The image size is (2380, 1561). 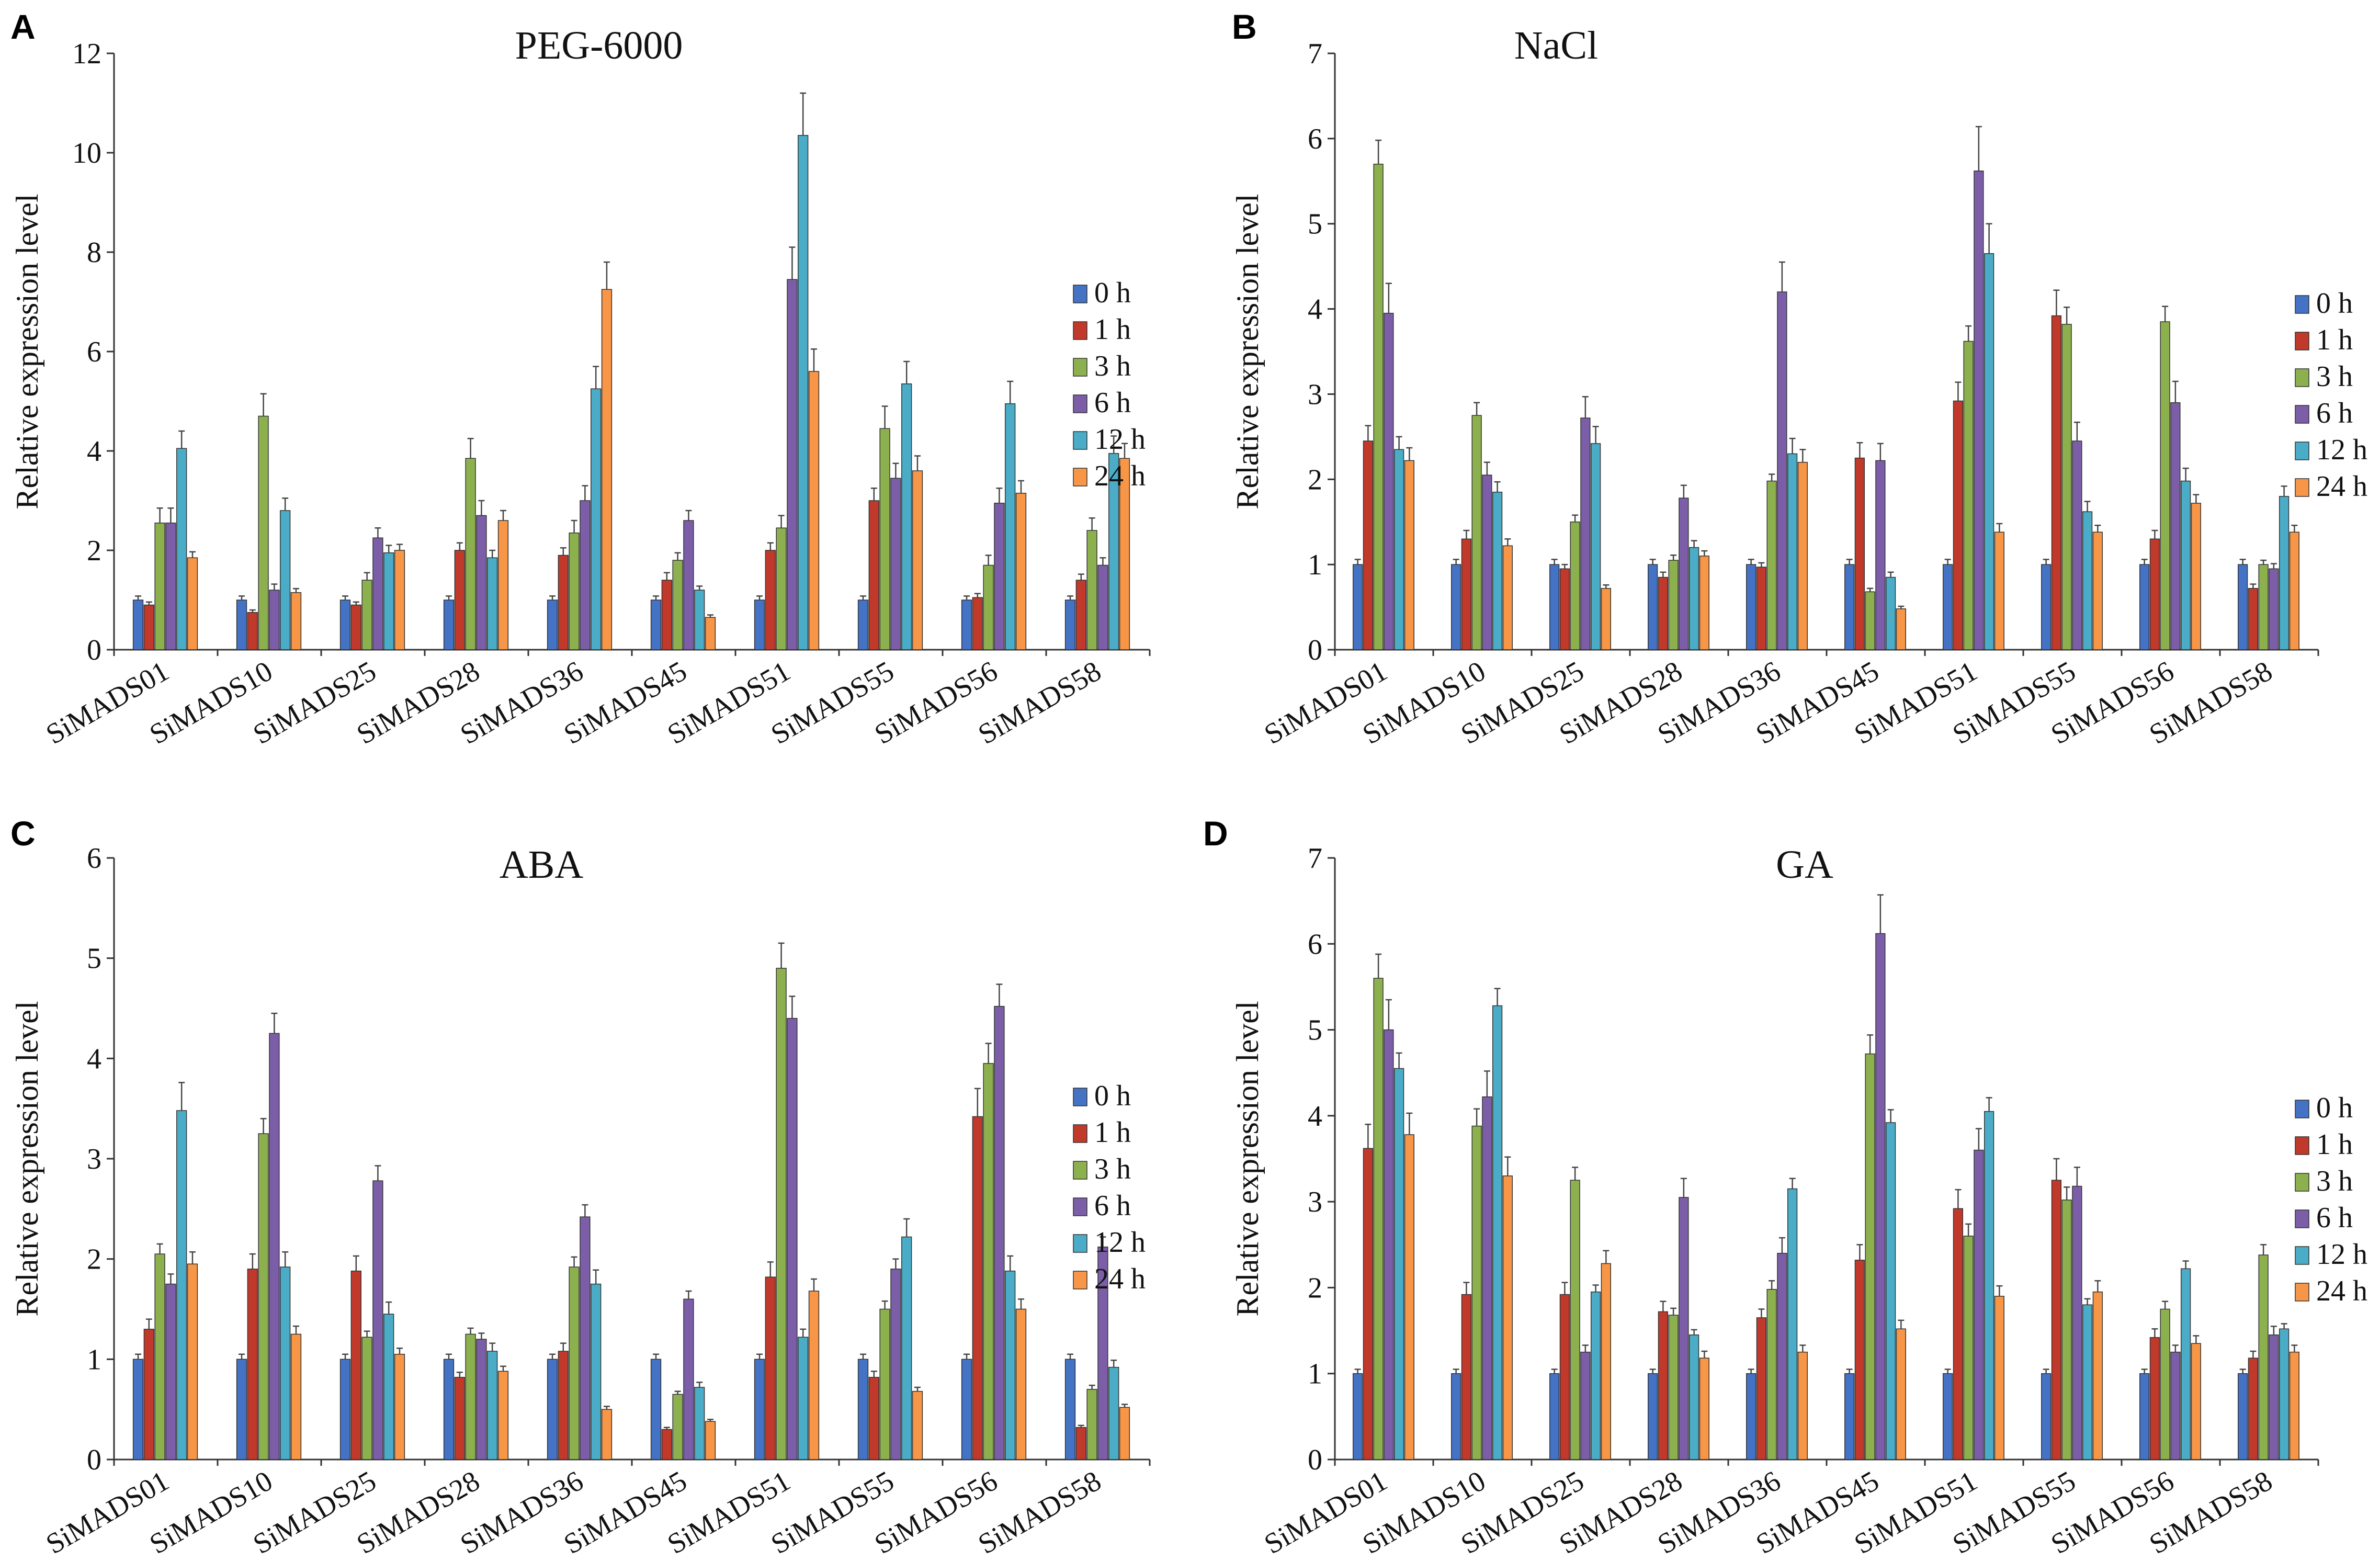 What do you see at coordinates (1248, 1158) in the screenshot?
I see `y-axis-label: Relative expression level` at bounding box center [1248, 1158].